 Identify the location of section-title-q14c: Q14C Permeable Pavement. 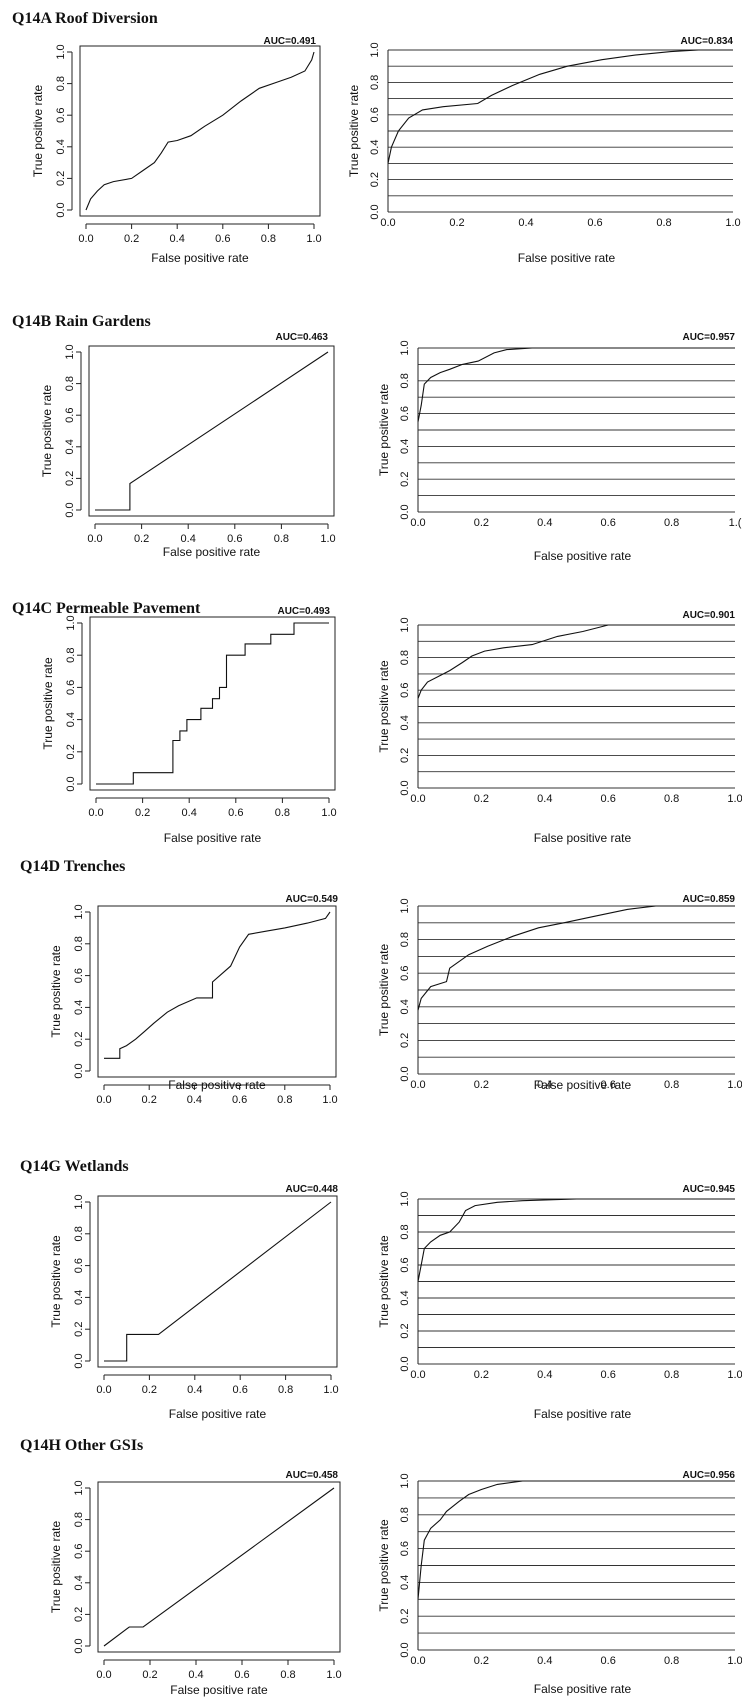
(106, 608).